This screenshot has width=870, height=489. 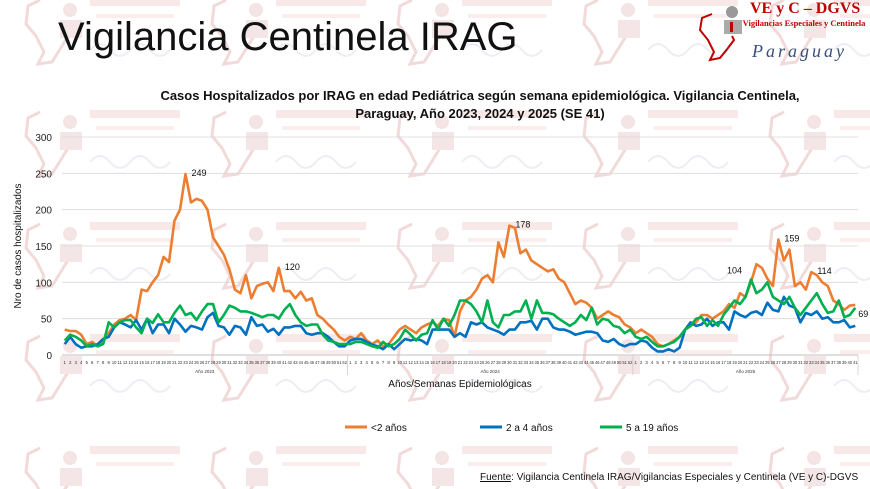 What do you see at coordinates (388, 362) in the screenshot?
I see `x-tick-label: 8` at bounding box center [388, 362].